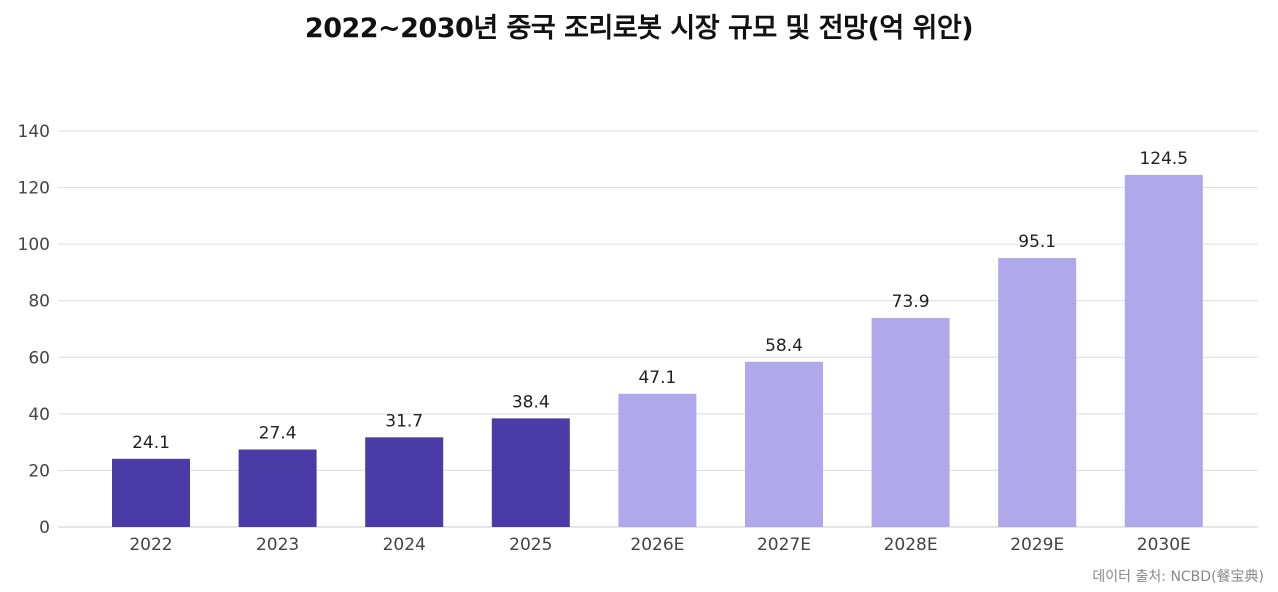  I want to click on bar-2029E, so click(1037, 392).